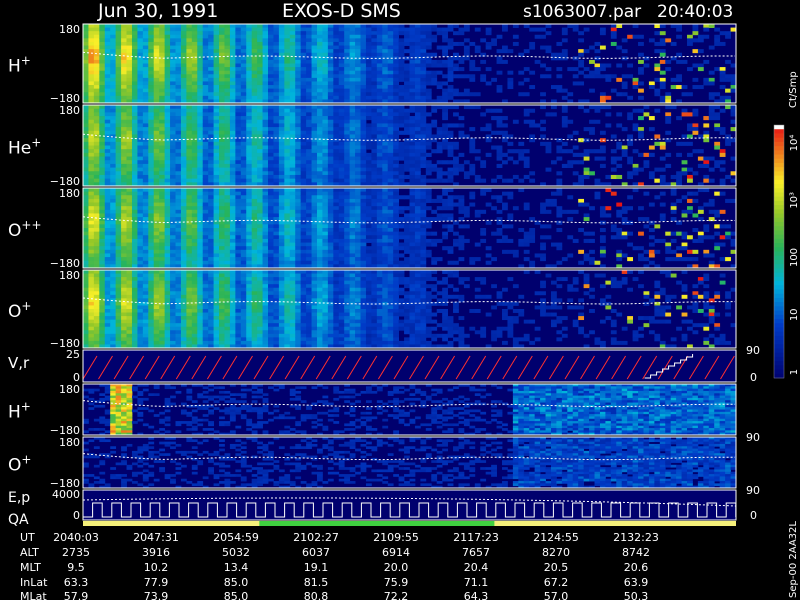 This screenshot has height=600, width=800. Describe the element at coordinates (396, 567) in the screenshot. I see `orbit-cell: 20.0` at that location.